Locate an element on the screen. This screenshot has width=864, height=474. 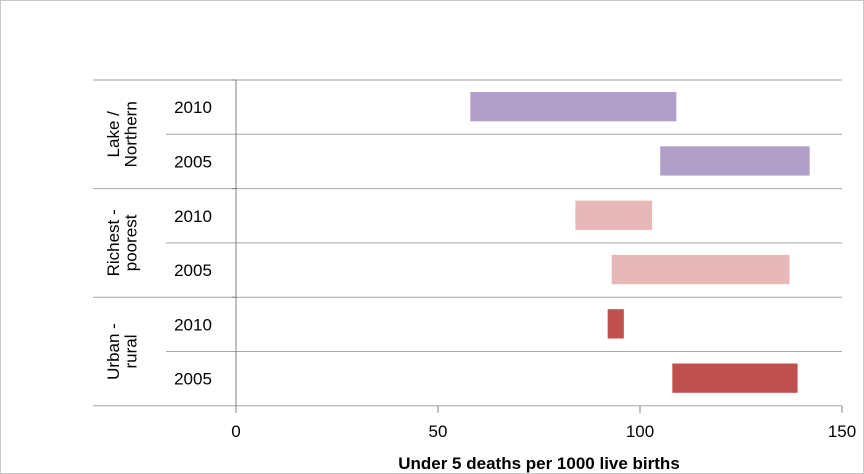
group-label: Richest -poorest is located at coordinates (122, 242).